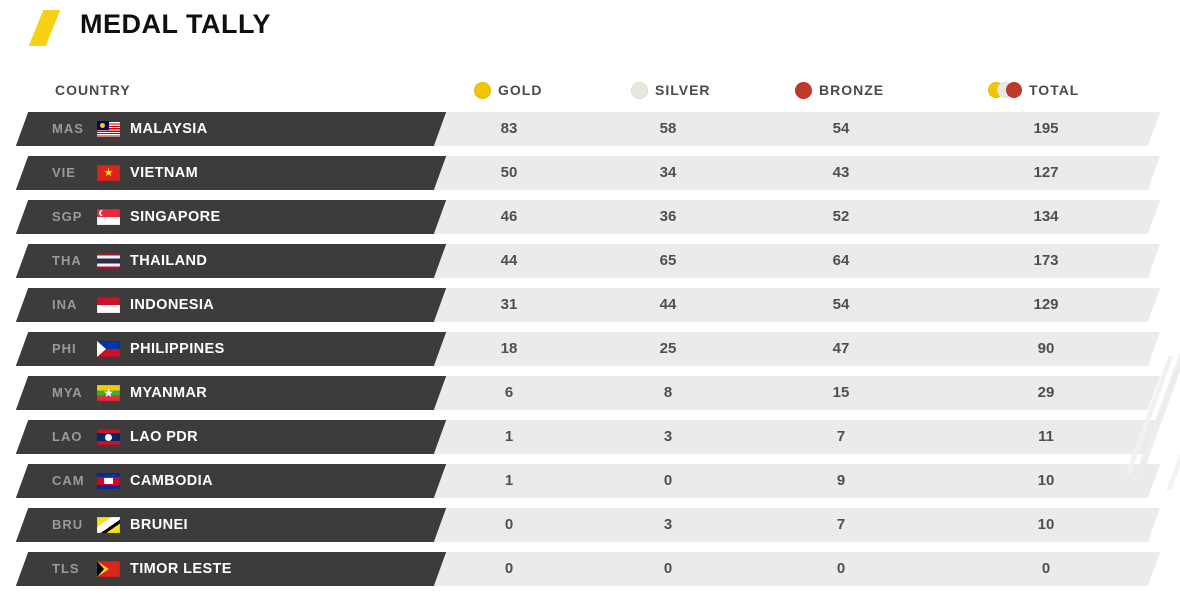  What do you see at coordinates (108, 393) in the screenshot?
I see `flag-myanmar-icon` at bounding box center [108, 393].